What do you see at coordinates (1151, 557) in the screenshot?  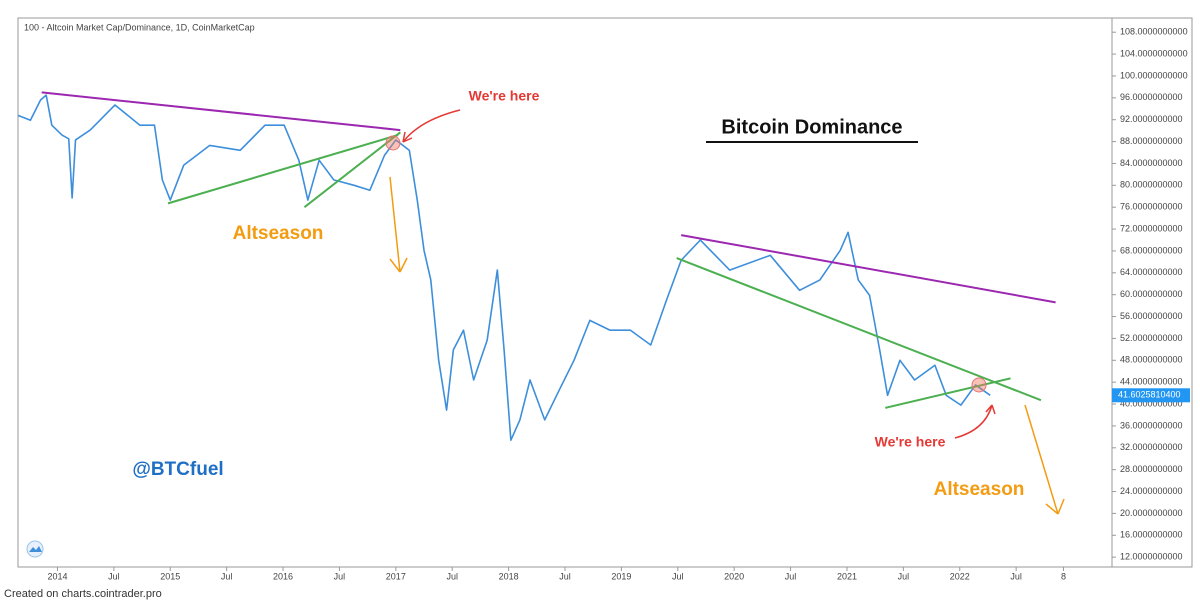 I see `y-tick-label: 12.0000000000` at bounding box center [1151, 557].